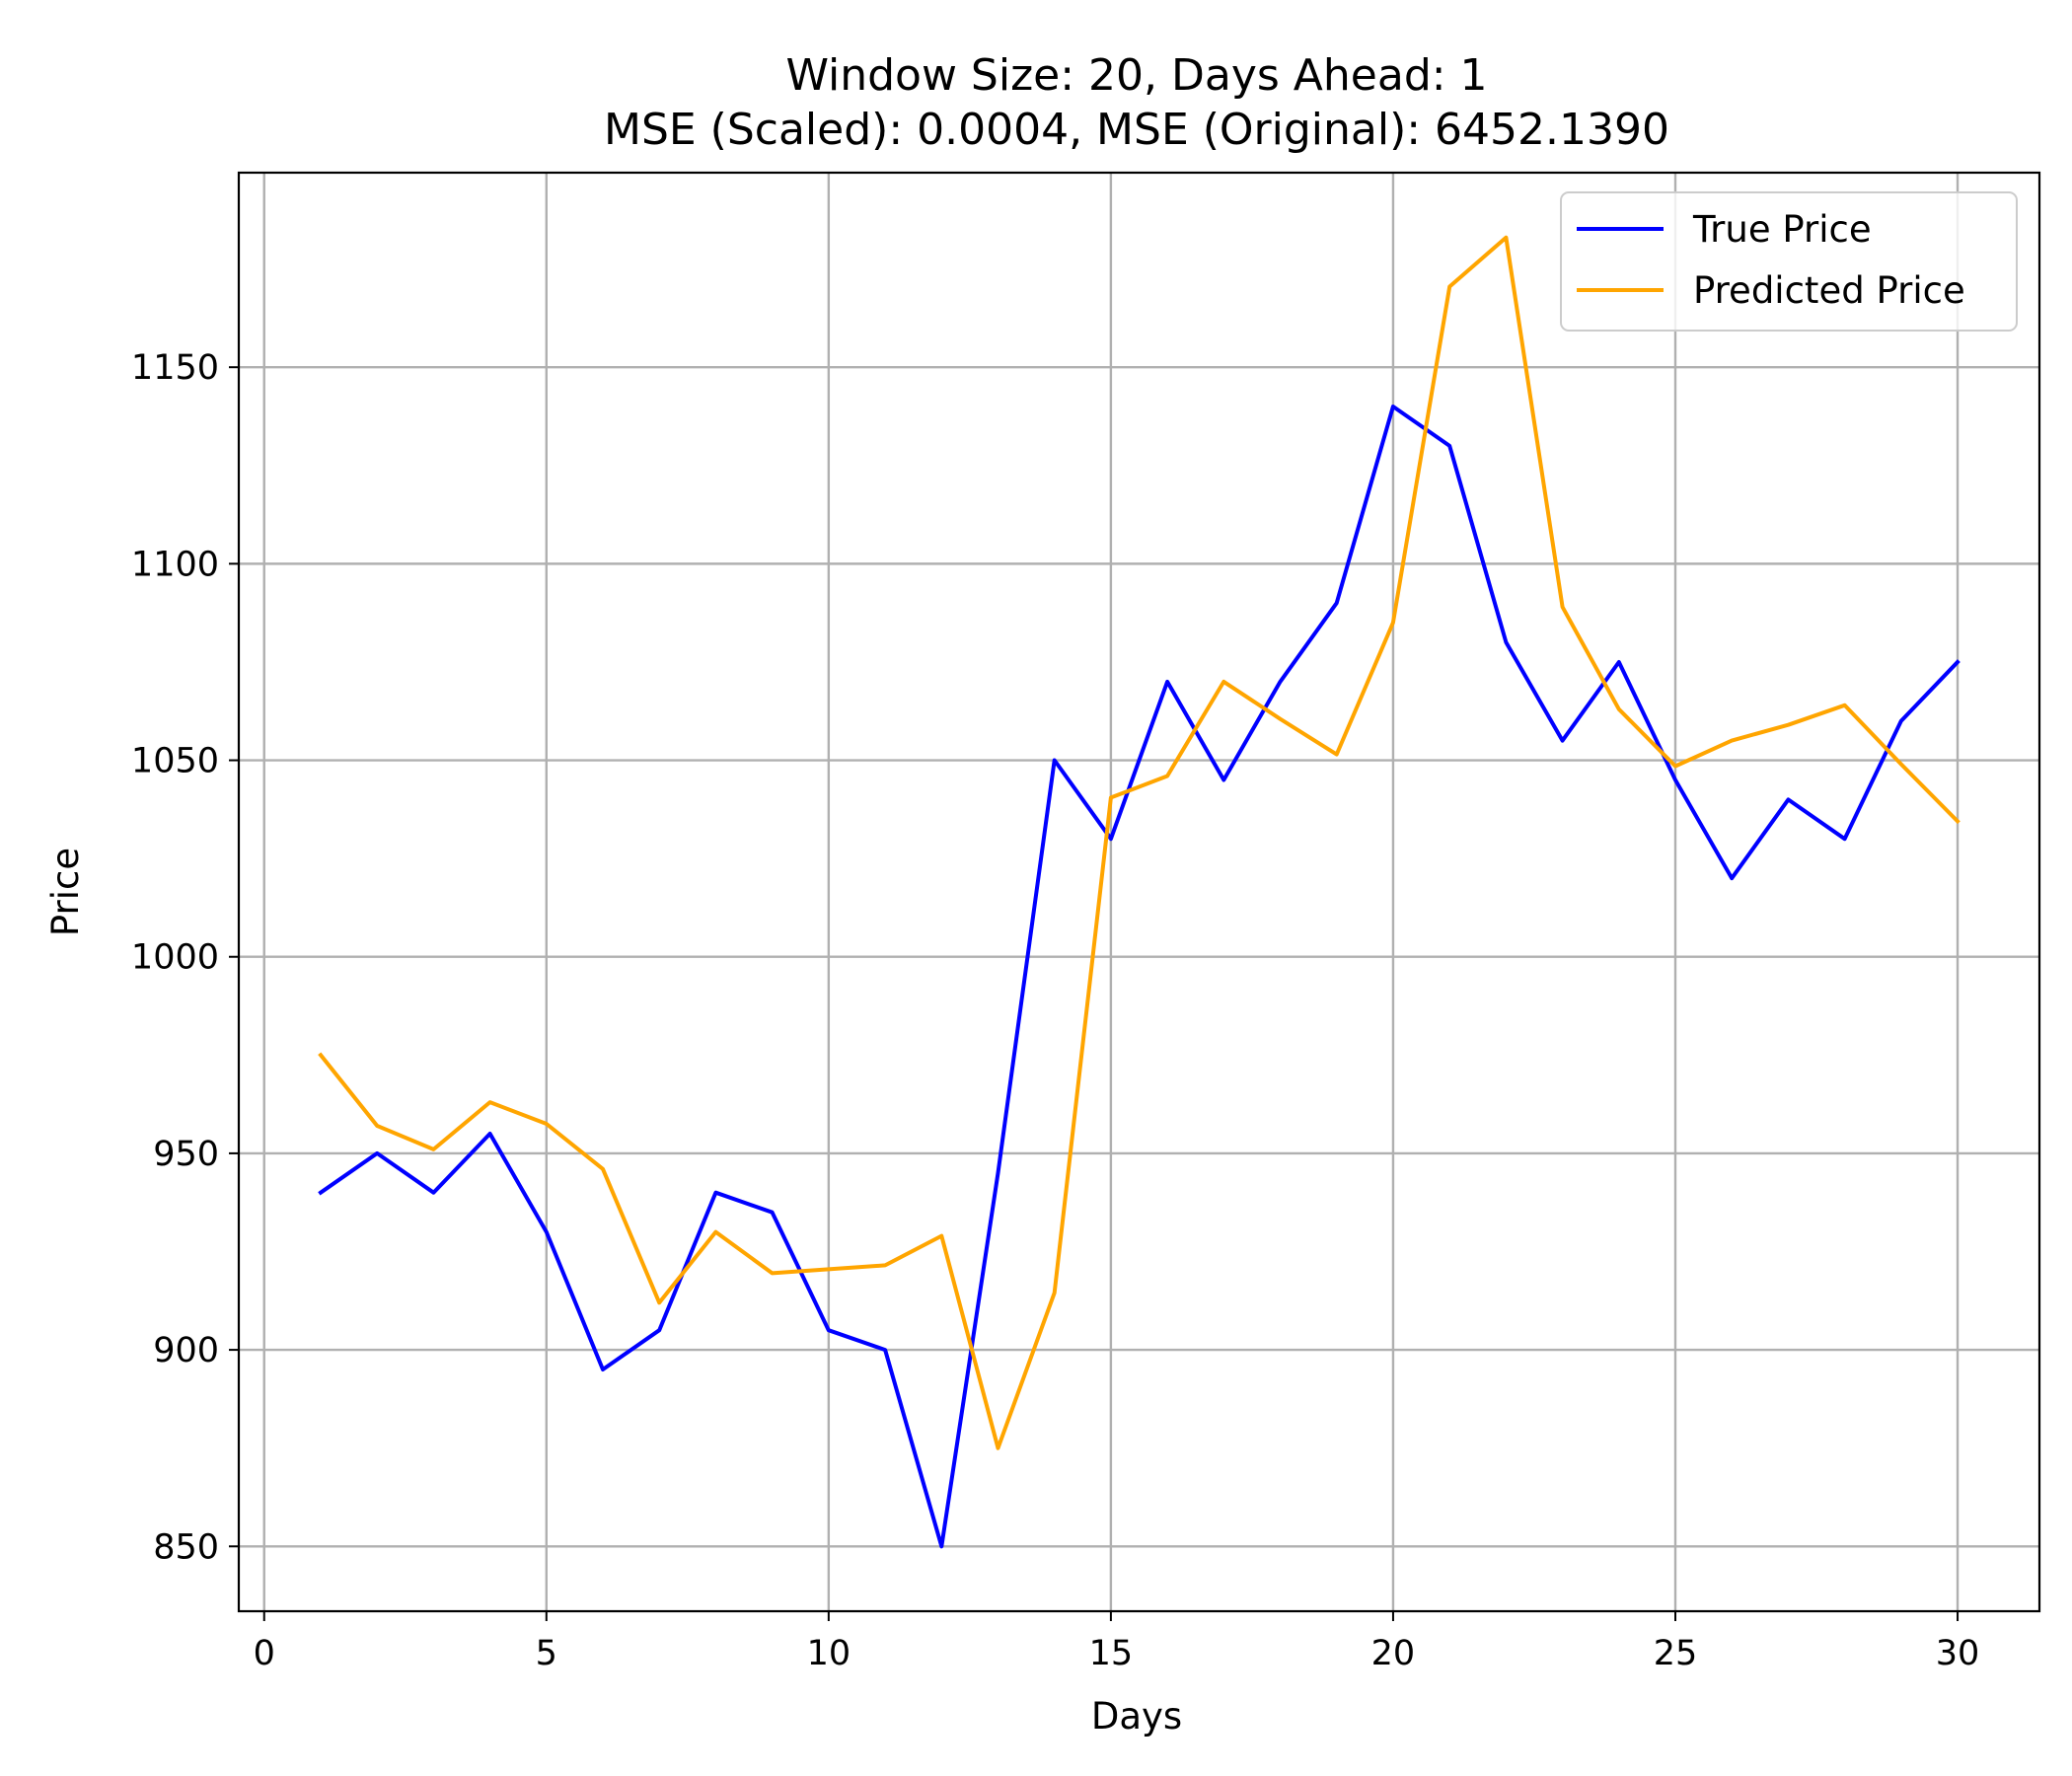 The height and width of the screenshot is (1776, 2072). Describe the element at coordinates (1958, 1654) in the screenshot. I see `x-tick-label: 30` at that location.